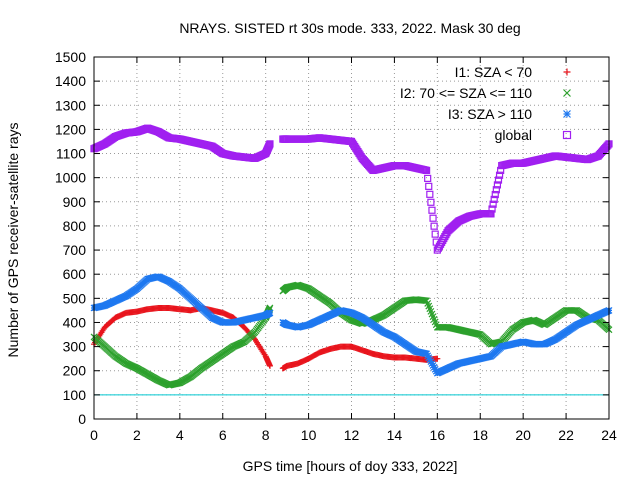  What do you see at coordinates (466, 93) in the screenshot?
I see `legend-label: I2: 70 <= SZA <= 110` at bounding box center [466, 93].